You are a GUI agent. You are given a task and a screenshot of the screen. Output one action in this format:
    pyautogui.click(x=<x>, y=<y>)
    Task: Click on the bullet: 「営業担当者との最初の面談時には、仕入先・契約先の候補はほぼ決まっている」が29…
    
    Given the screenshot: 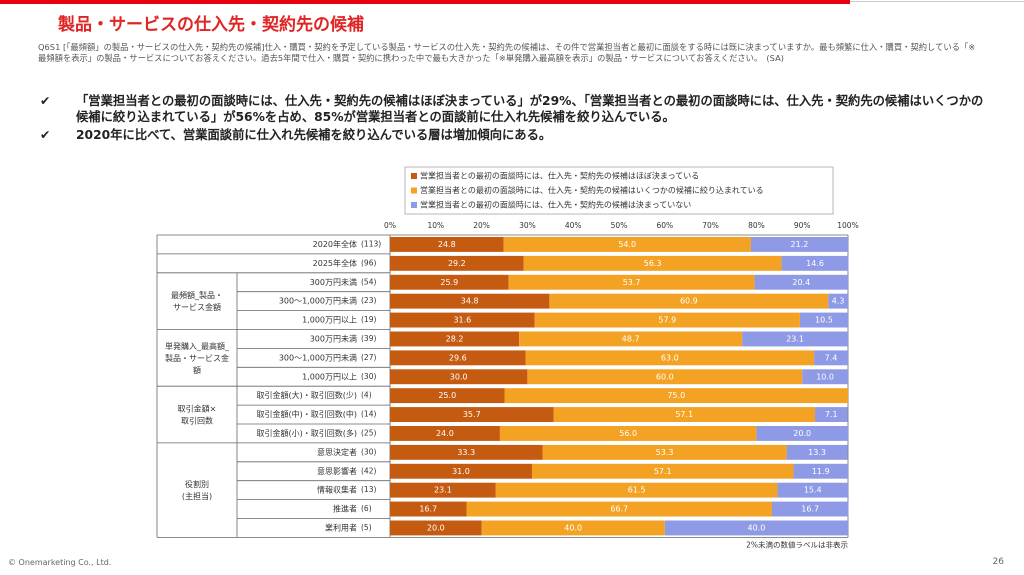 What is the action you would take?
    pyautogui.click(x=515, y=109)
    